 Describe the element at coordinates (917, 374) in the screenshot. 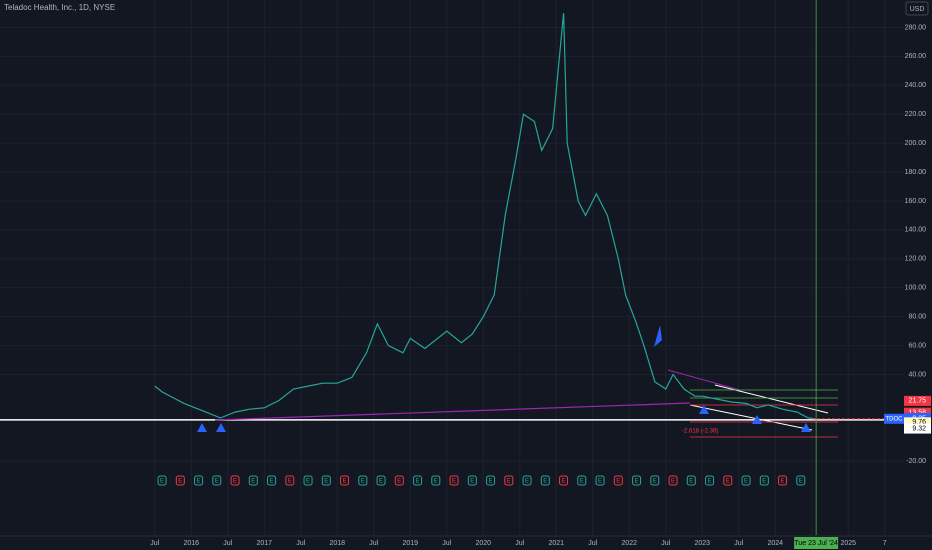

I see `y-tick-label: 40.00` at that location.